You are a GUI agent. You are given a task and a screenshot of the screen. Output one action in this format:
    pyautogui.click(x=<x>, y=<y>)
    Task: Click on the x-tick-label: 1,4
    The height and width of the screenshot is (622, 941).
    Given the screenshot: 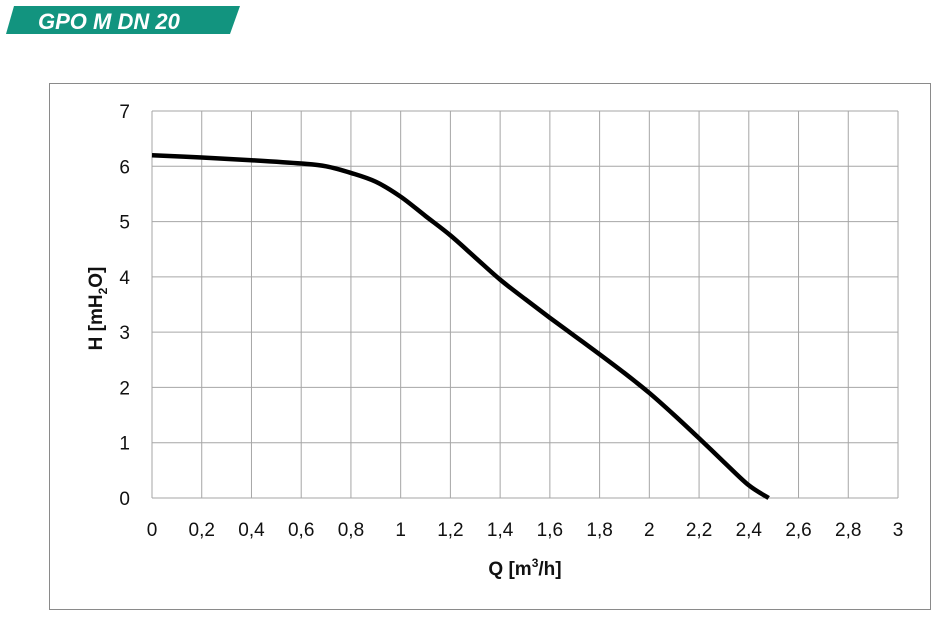 What is the action you would take?
    pyautogui.click(x=500, y=530)
    